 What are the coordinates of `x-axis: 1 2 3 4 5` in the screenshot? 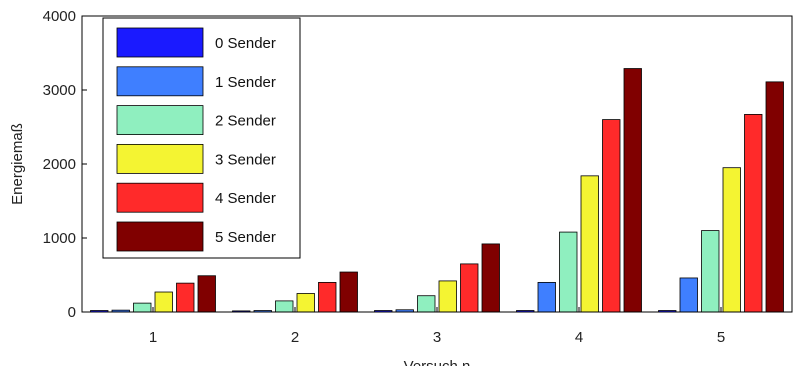 It's located at (437, 326).